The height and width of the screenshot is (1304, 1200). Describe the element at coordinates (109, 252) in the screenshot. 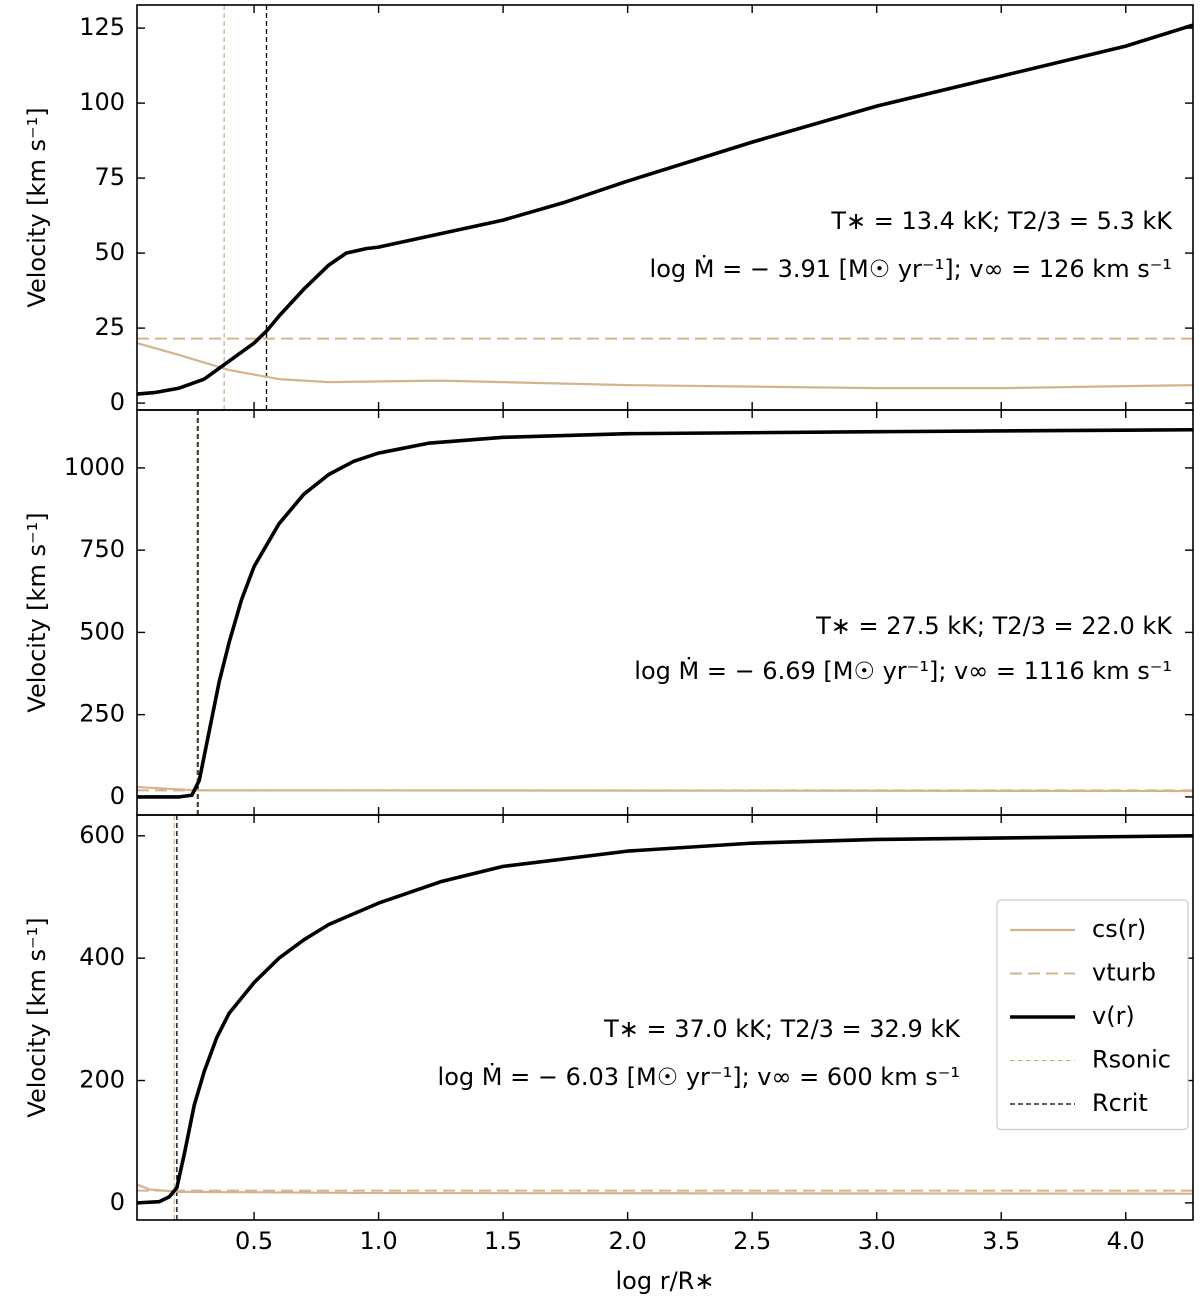

I see `y-tick-label: 50` at that location.